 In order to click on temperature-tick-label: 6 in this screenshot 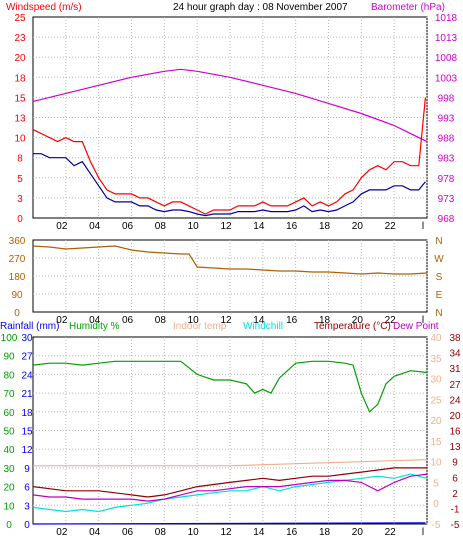, I will do `click(455, 478)`.